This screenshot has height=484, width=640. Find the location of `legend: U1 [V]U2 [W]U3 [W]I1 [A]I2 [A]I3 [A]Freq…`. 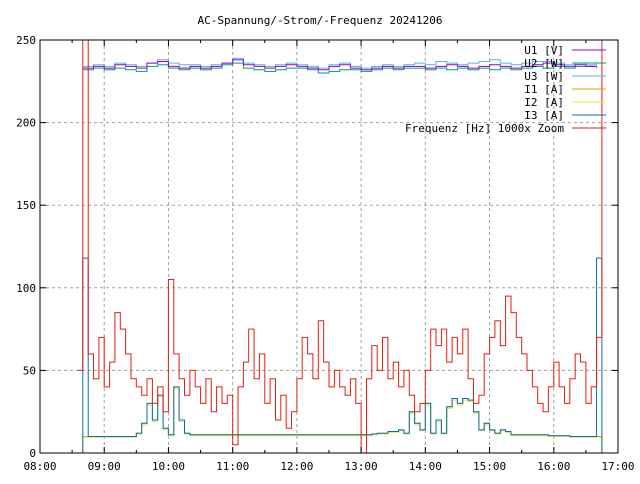

legend: U1 [V]U2 [W]U3 [W]I1 [A]I2 [A]I3 [A]Freq… is located at coordinates (505, 89).